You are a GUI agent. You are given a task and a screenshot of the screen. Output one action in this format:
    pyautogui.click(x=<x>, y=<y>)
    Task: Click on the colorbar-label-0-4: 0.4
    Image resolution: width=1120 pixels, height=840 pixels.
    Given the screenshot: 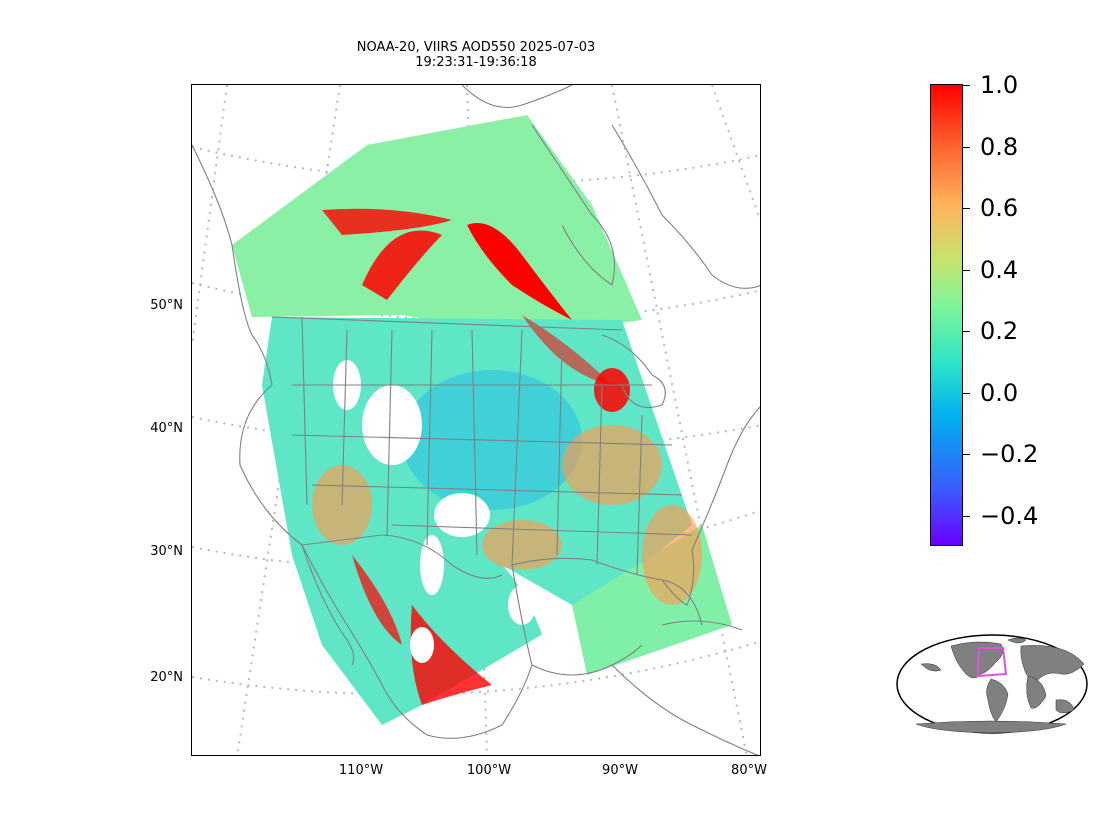 What is the action you would take?
    pyautogui.click(x=999, y=270)
    